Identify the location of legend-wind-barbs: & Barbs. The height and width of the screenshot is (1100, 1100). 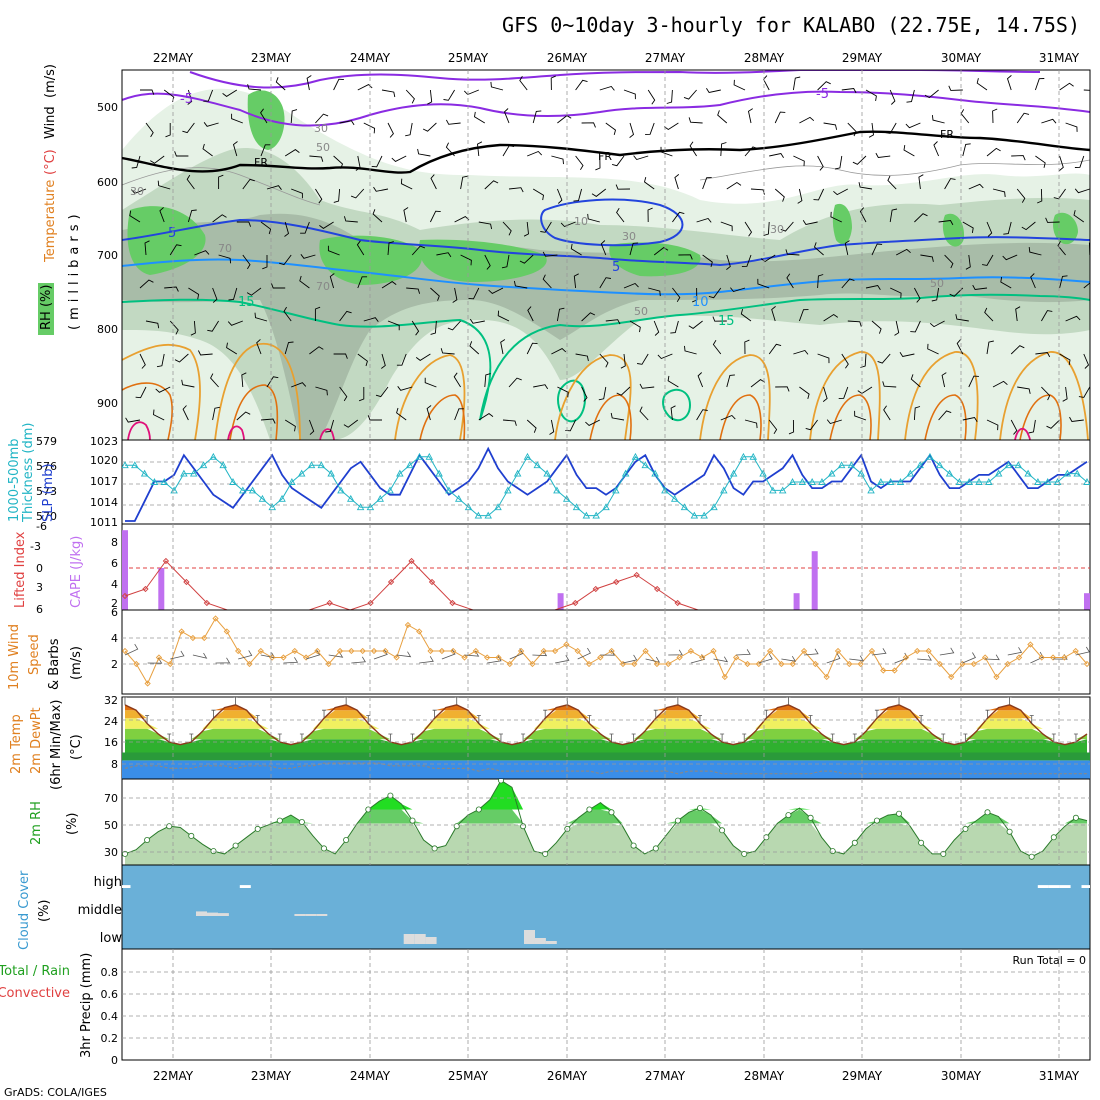
(54, 664).